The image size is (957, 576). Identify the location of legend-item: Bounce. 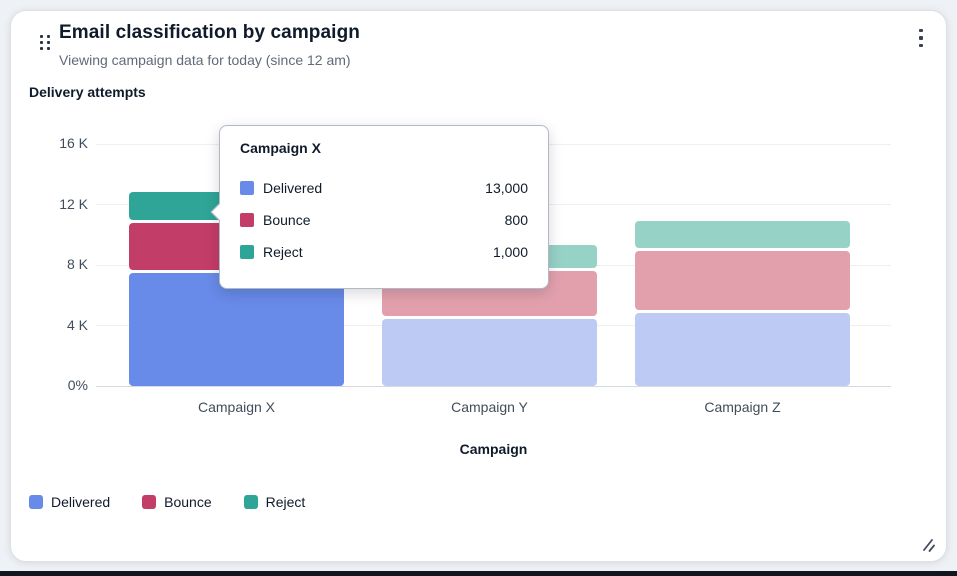
(177, 502).